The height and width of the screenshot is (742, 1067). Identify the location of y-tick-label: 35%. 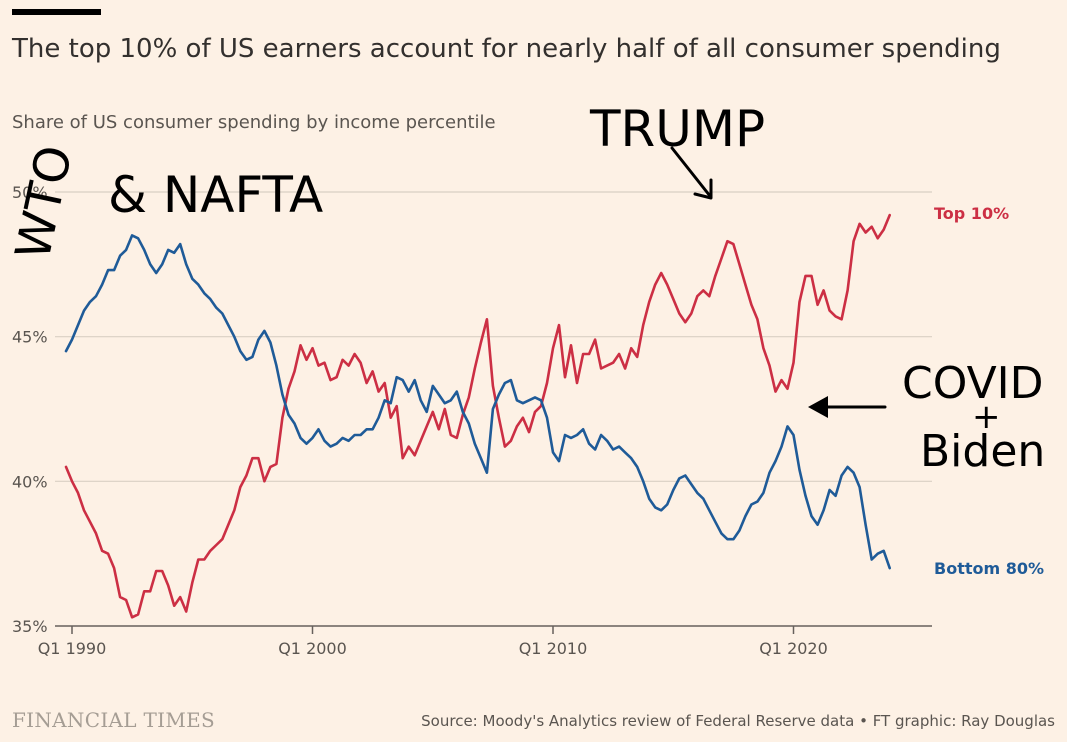
(30, 626).